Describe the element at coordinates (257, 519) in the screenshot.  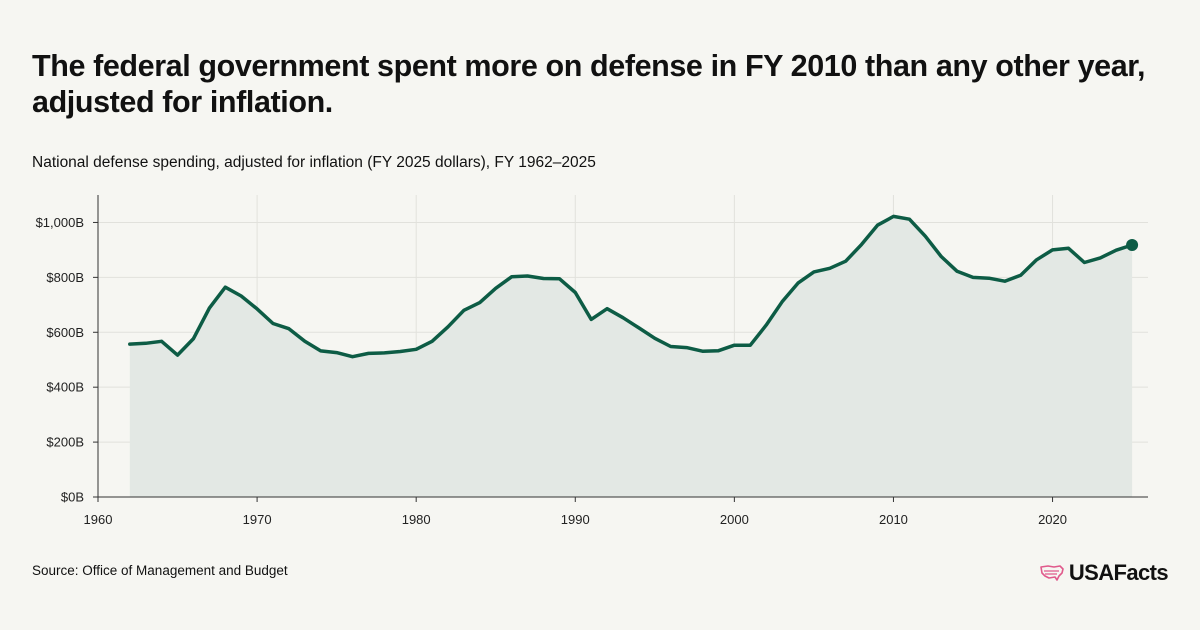
I see `x-tick-label: 1970` at that location.